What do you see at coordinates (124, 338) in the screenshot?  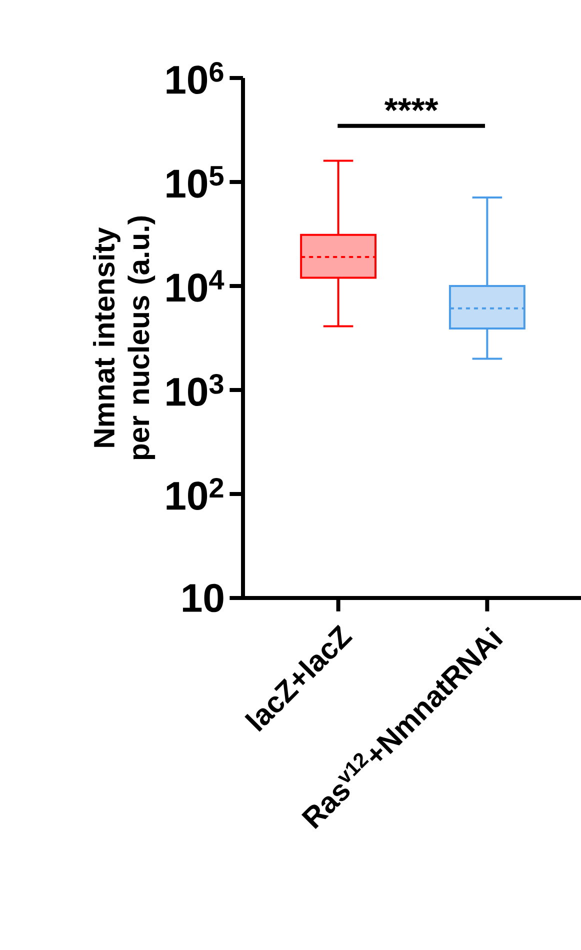 I see `y-axis-title: Nmnat intensity per nucleus (a.u.)` at bounding box center [124, 338].